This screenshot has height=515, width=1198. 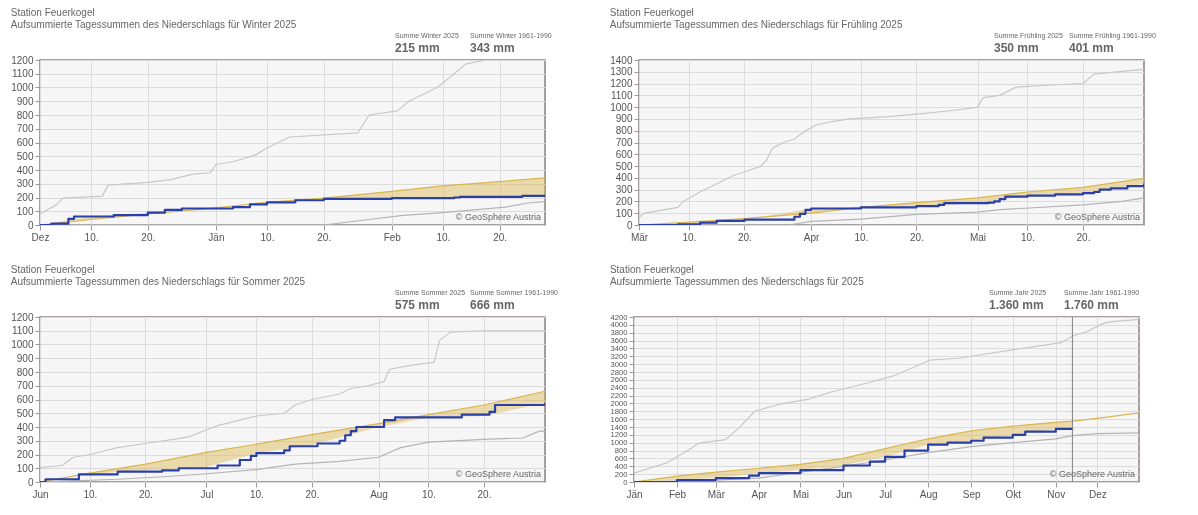 What do you see at coordinates (621, 60) in the screenshot?
I see `y-tick-label: 1400` at bounding box center [621, 60].